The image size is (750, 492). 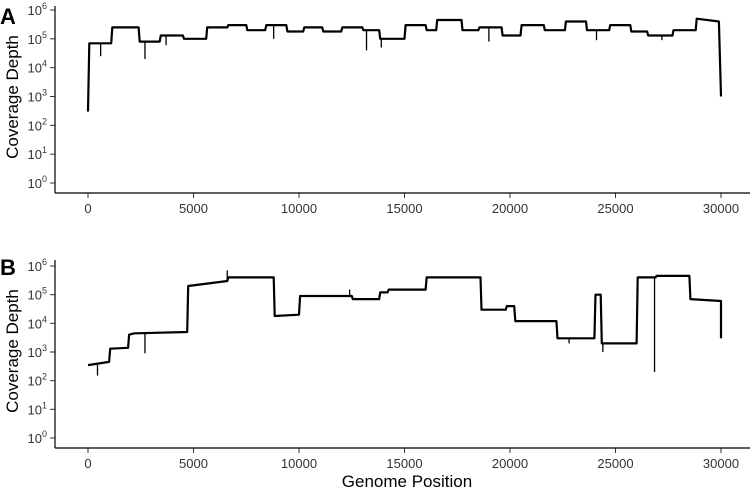 What do you see at coordinates (8, 16) in the screenshot?
I see `panel-a-label: A` at bounding box center [8, 16].